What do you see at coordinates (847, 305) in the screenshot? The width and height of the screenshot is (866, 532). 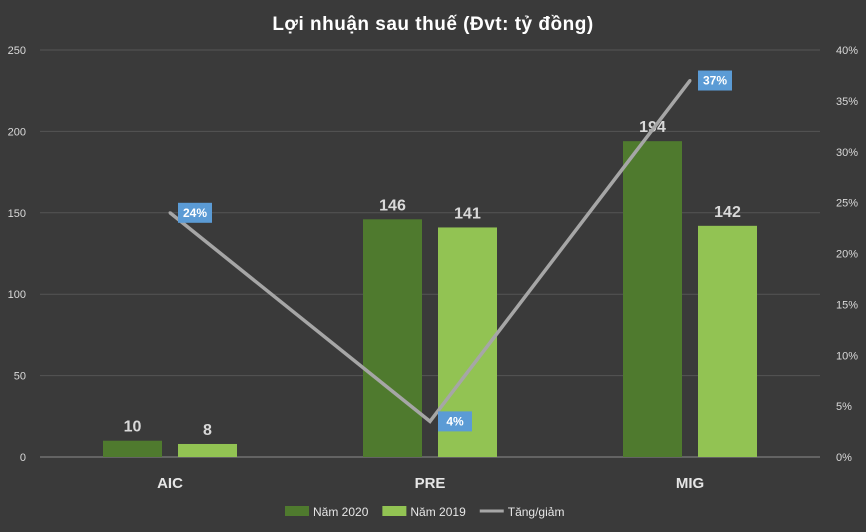 I see `y-right-tick-label: 15%` at bounding box center [847, 305].